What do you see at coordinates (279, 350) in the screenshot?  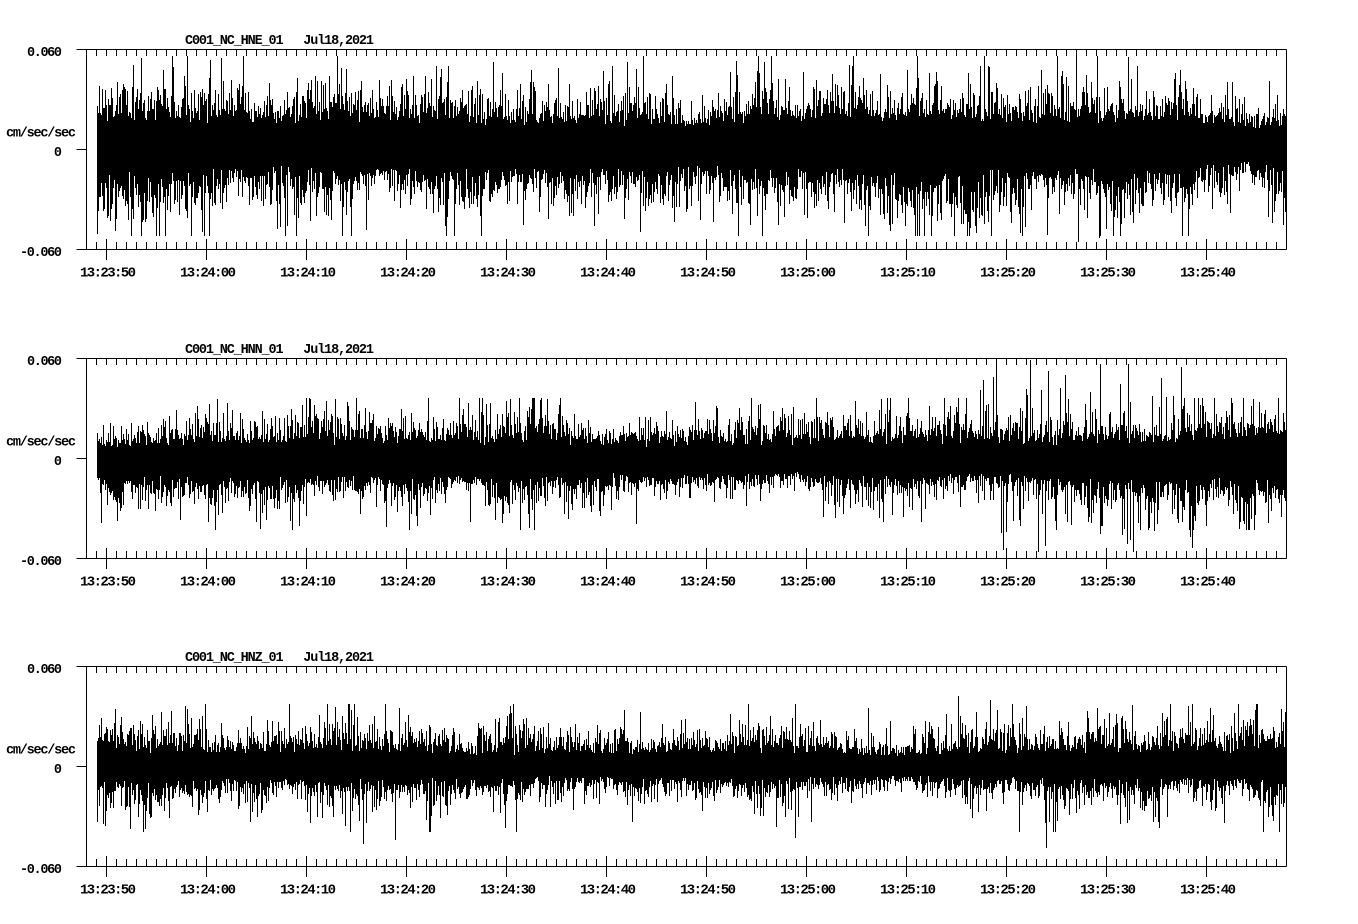 I see `svg-text: C001_NC_HNN_01 Jul18,2021` at bounding box center [279, 350].